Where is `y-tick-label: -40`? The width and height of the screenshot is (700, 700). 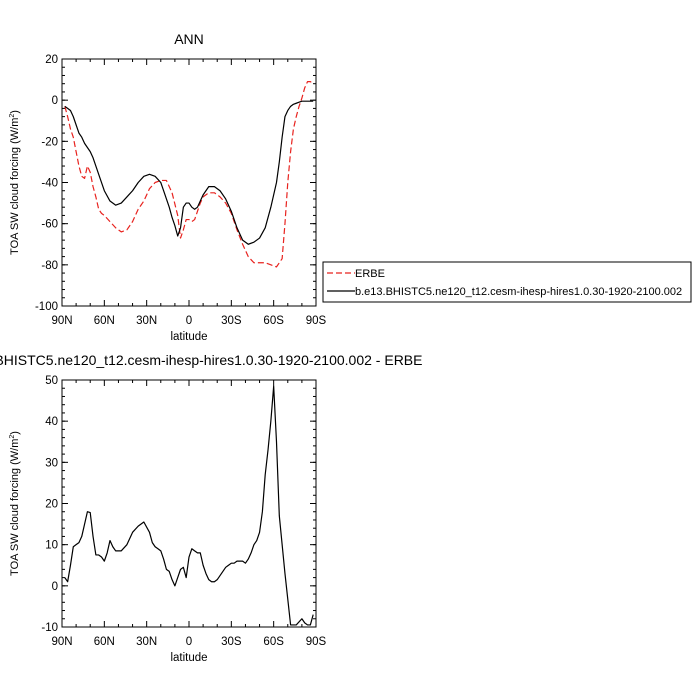
y-tick-label: -40 is located at coordinates (49, 184).